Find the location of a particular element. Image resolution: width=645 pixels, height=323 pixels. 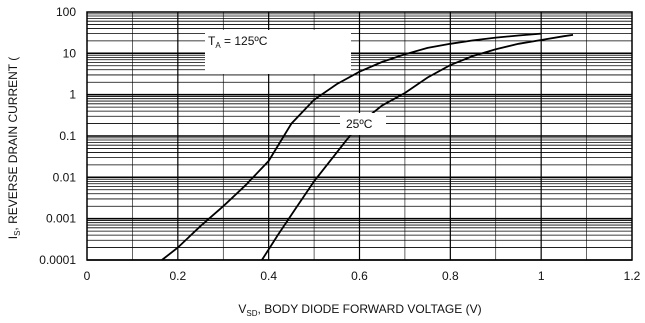

annotations: TA = 125ºC 25ºC is located at coordinates (295, 82).